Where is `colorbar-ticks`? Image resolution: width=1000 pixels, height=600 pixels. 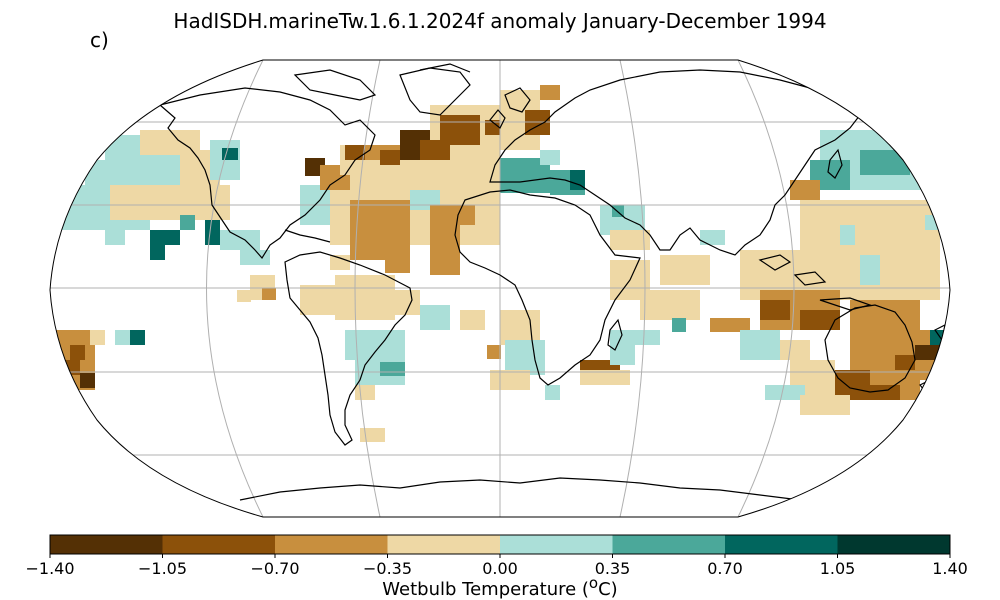
colorbar-ticks is located at coordinates (500, 556).